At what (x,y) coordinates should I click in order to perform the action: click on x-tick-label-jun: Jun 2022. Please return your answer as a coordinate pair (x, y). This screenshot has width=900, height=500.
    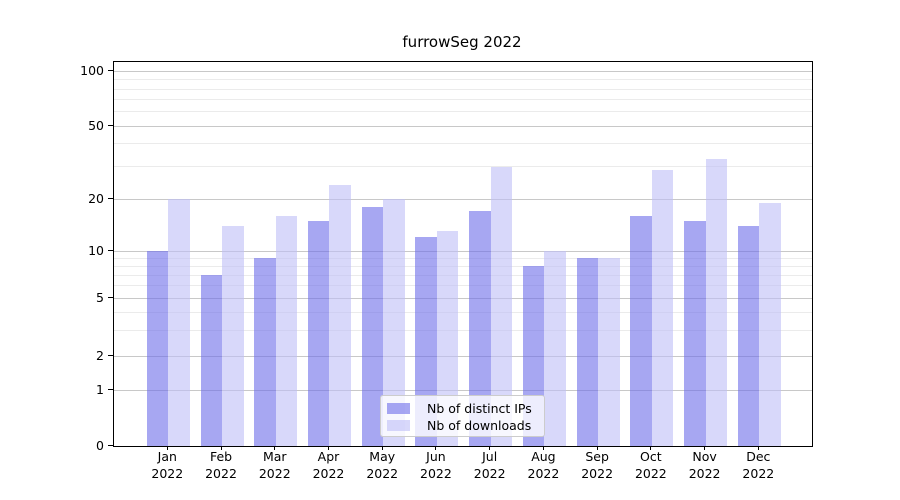
    Looking at the image, I should click on (436, 465).